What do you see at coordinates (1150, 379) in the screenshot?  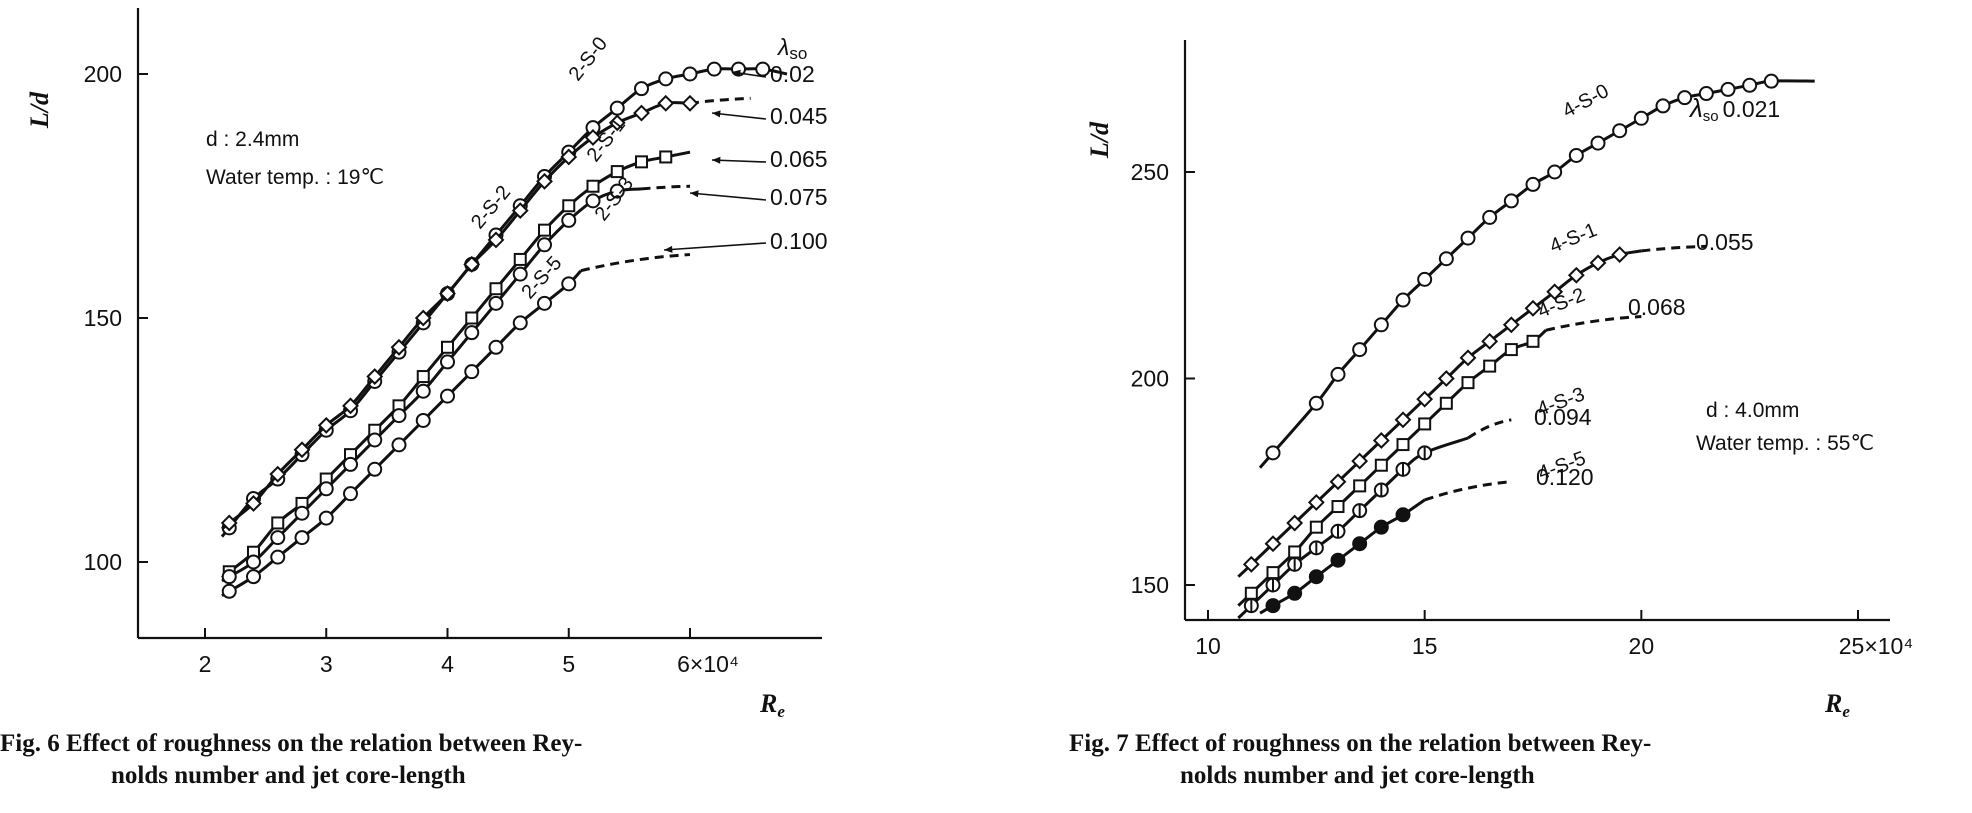 I see `fig7-y-tick-label: 200` at bounding box center [1150, 379].